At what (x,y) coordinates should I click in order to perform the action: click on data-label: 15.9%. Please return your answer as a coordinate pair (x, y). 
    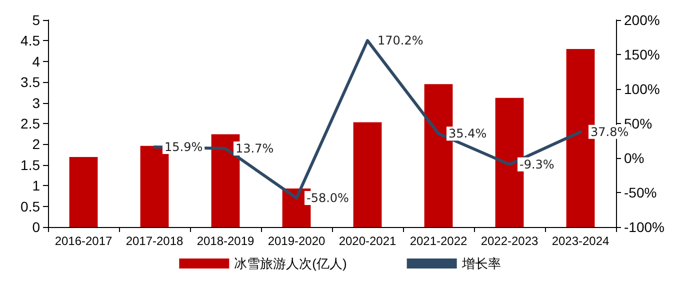
    Looking at the image, I should click on (183, 147).